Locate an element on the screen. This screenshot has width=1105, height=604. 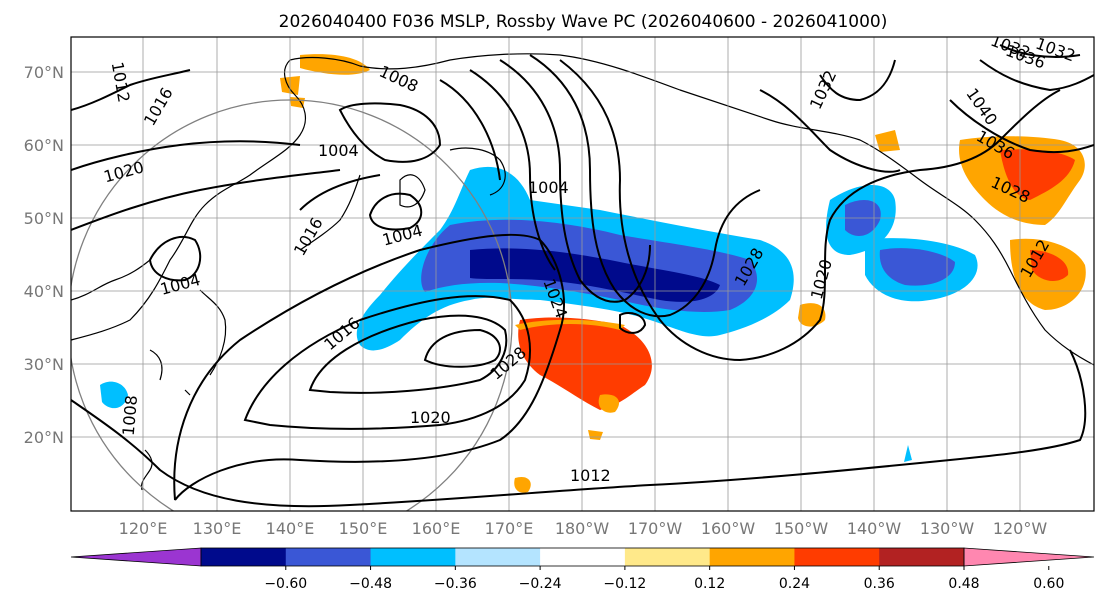
lon-label: 130°E is located at coordinates (217, 528).